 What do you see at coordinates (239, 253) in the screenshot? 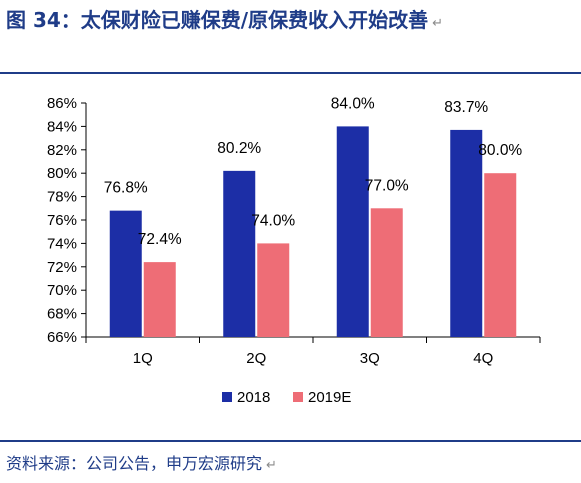
I see `bar-2018-2Q` at bounding box center [239, 253].